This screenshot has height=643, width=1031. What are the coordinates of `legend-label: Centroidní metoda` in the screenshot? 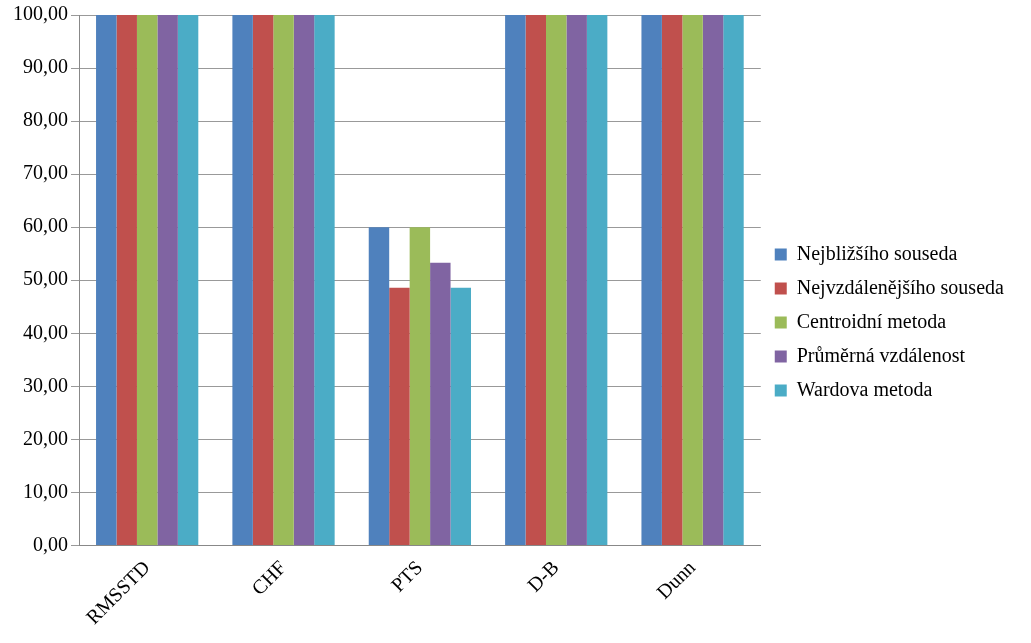 It's located at (871, 320).